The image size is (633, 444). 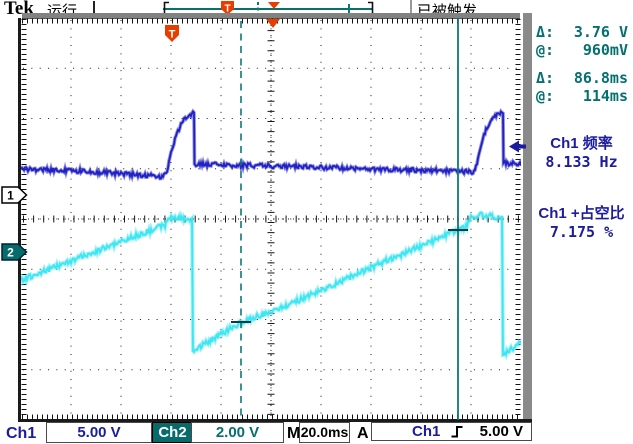 I want to click on ch1-scale-box: 5.00 V, so click(x=99, y=432).